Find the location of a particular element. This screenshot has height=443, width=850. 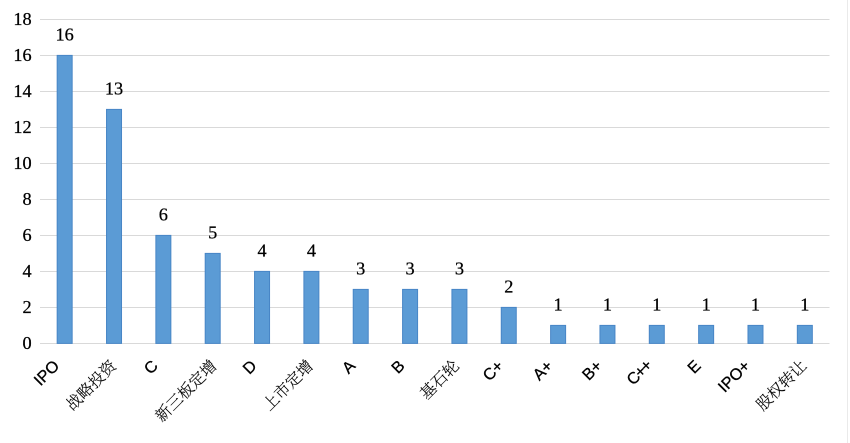

svg-text: 18 is located at coordinates (22, 19).